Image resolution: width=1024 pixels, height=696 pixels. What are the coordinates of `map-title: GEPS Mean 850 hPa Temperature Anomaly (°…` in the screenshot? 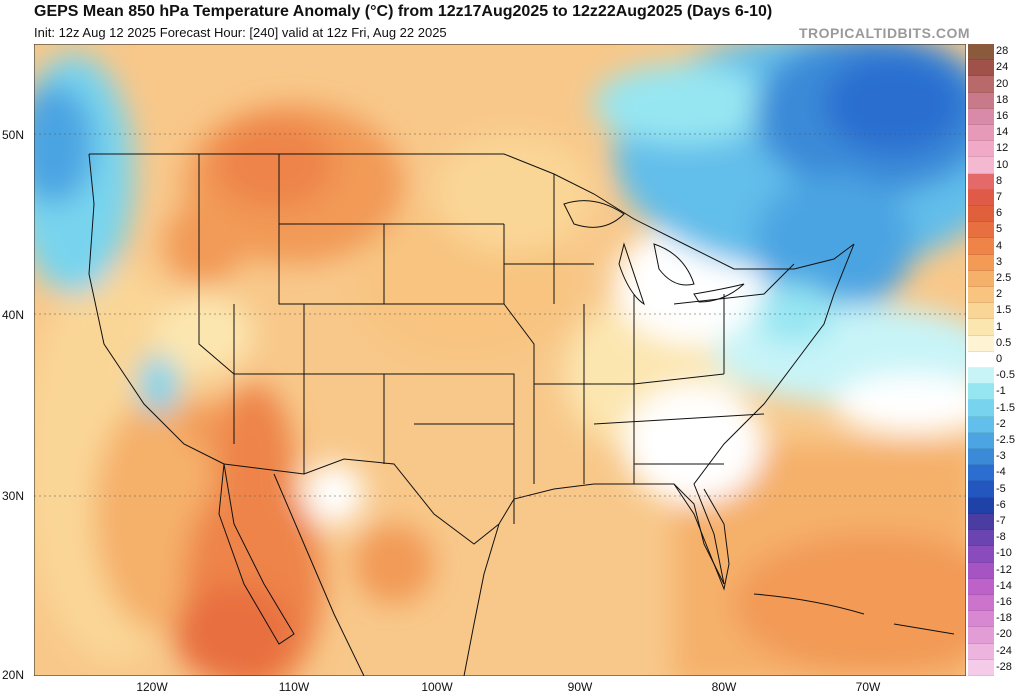 It's located at (403, 11).